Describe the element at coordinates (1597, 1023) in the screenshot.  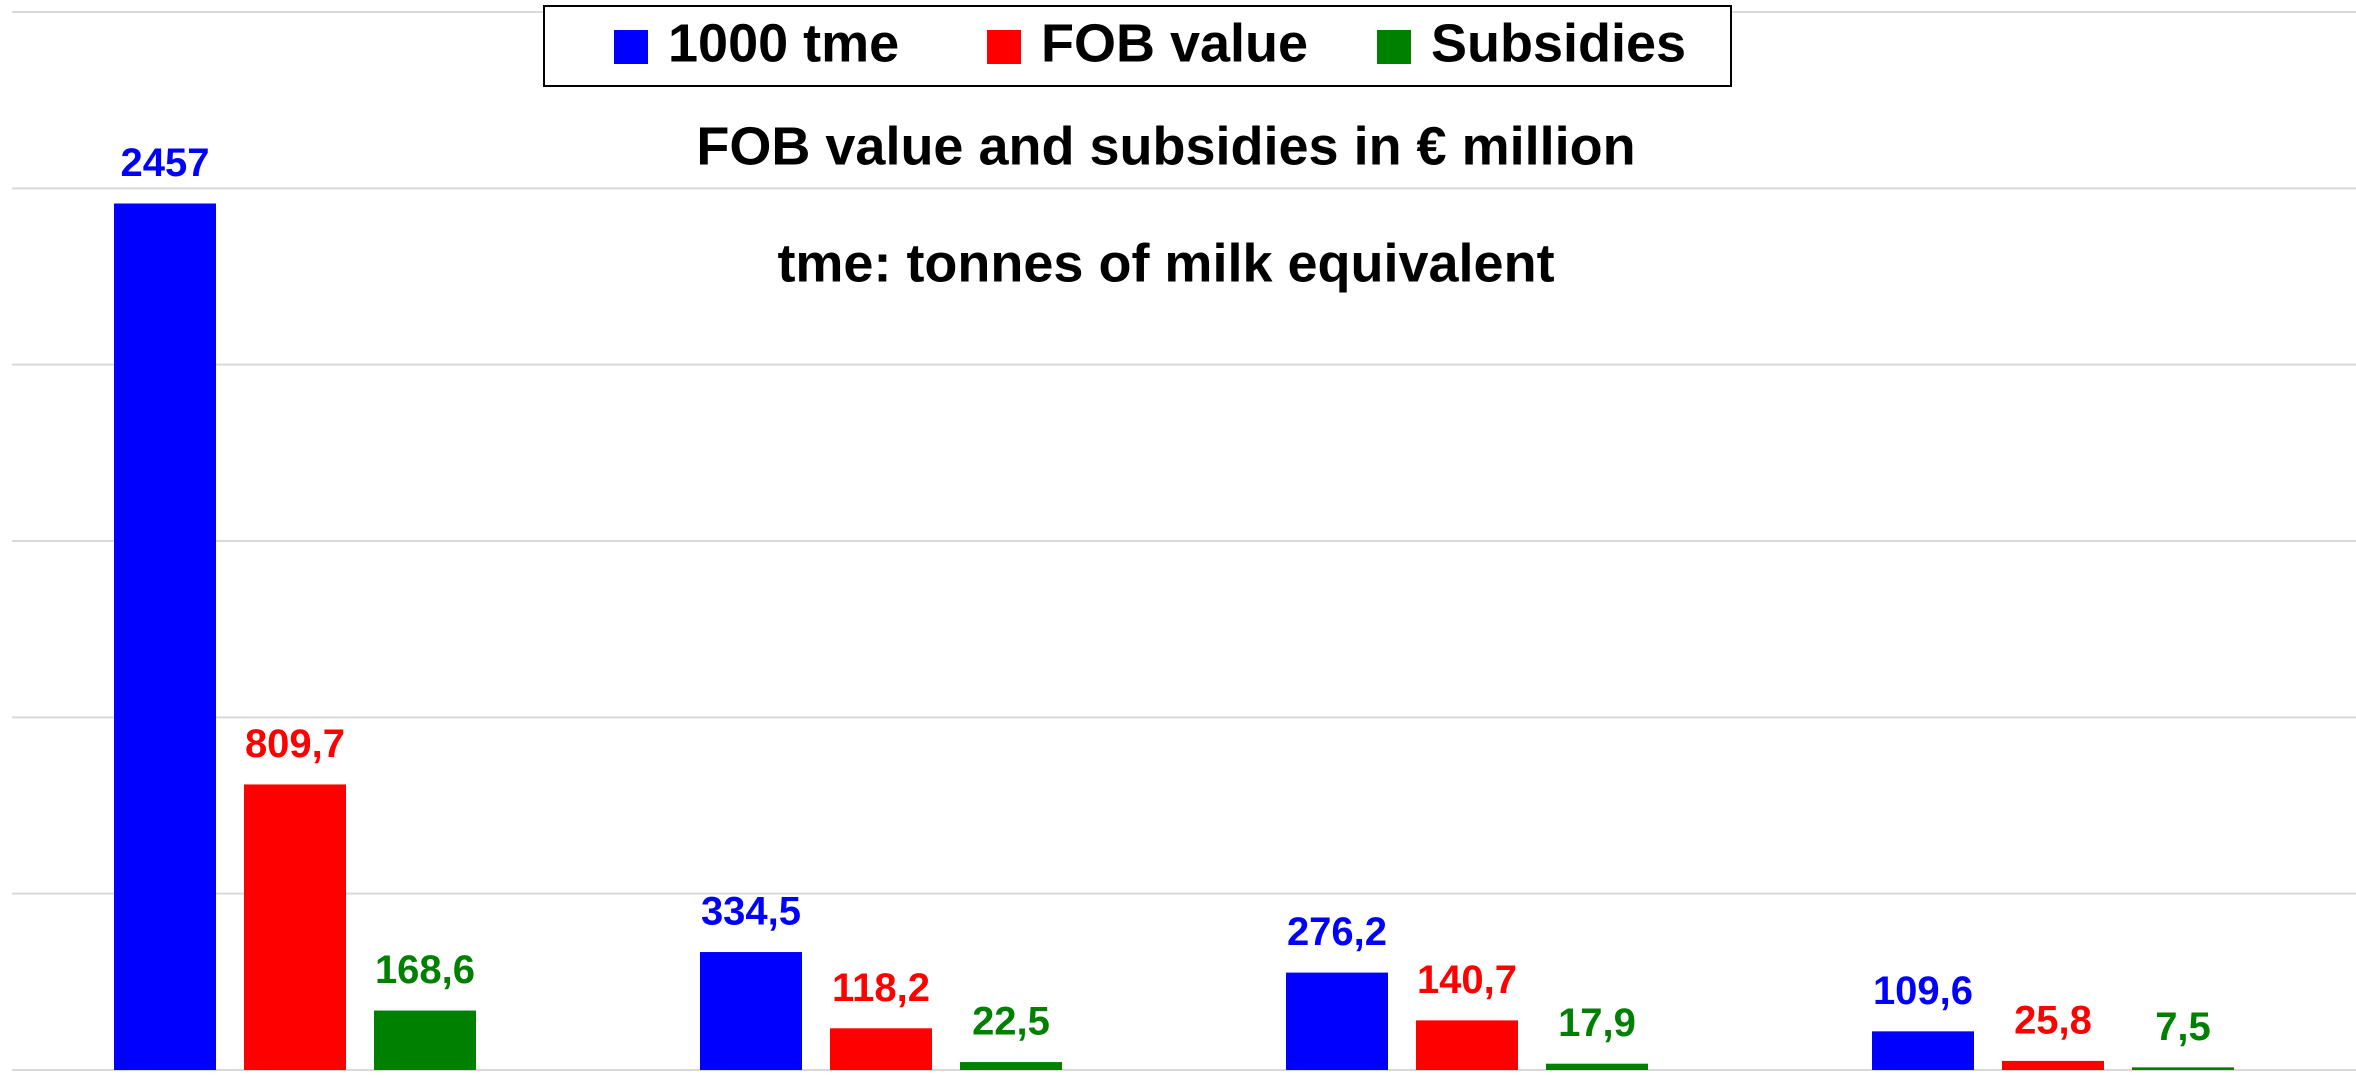
I see `value-label: 17,9` at that location.